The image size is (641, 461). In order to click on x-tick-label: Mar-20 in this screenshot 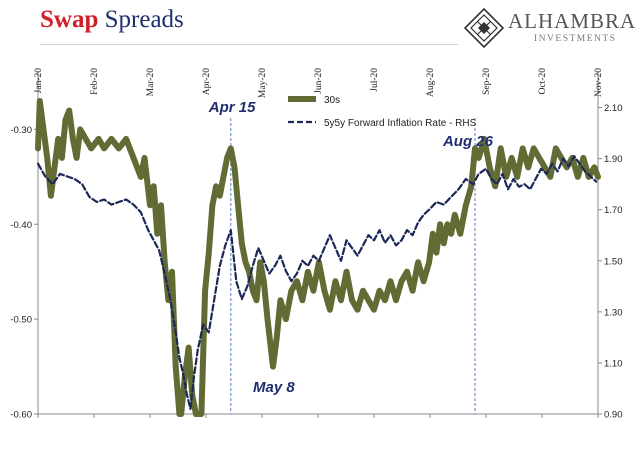, I will do `click(151, 82)`.